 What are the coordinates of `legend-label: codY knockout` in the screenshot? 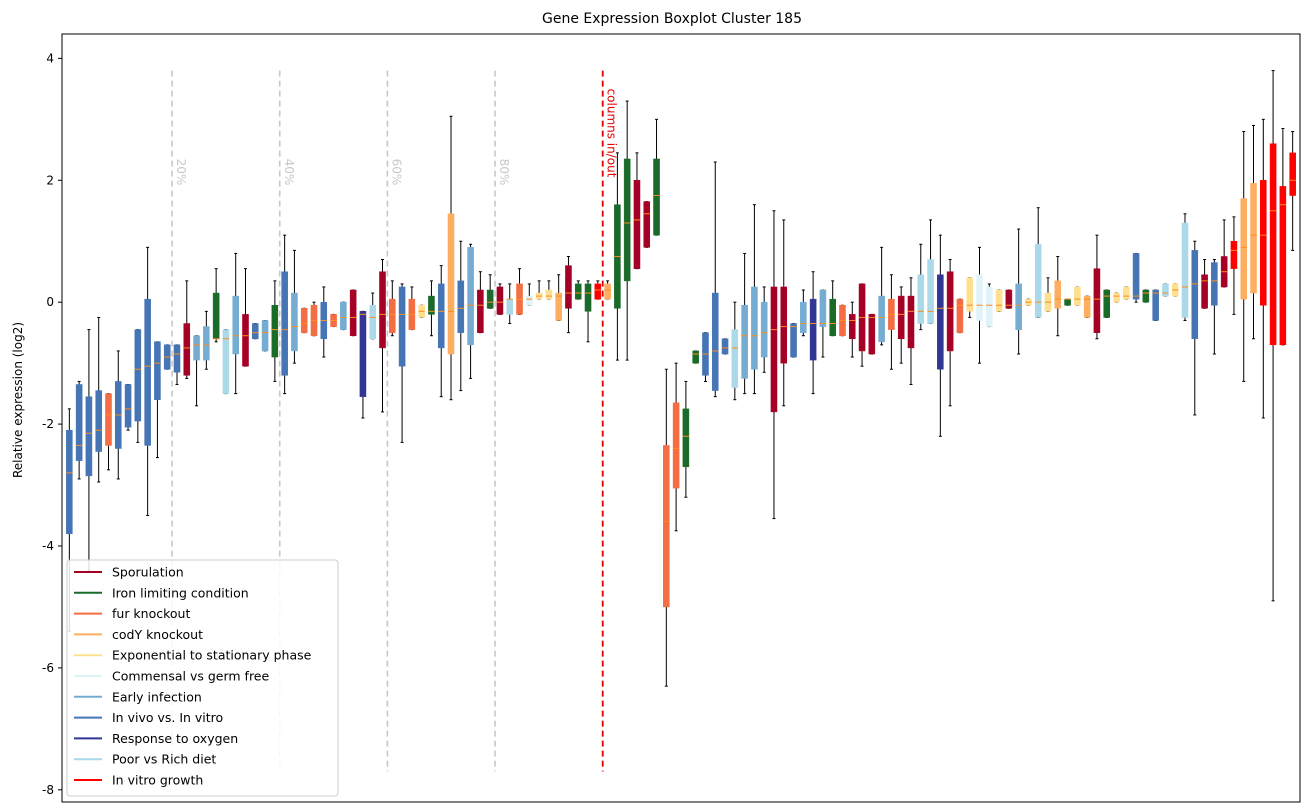 It's located at (157, 634).